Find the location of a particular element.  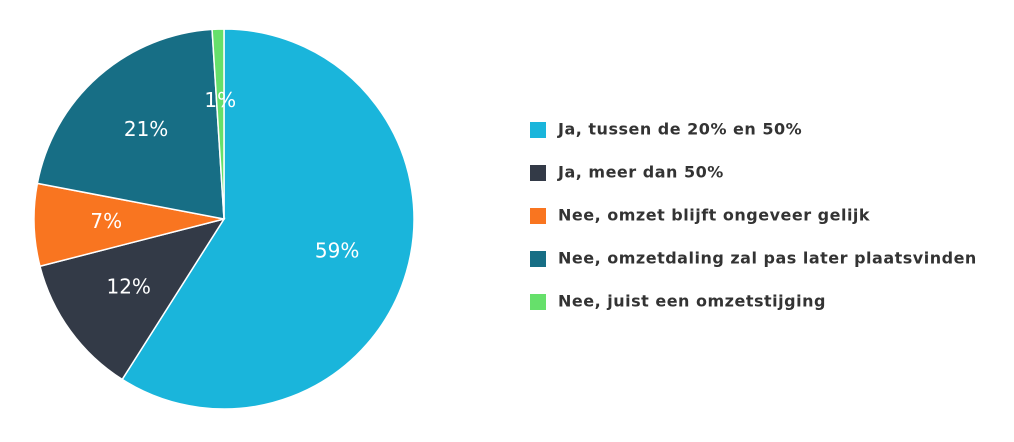

data-label: 1% is located at coordinates (220, 100).